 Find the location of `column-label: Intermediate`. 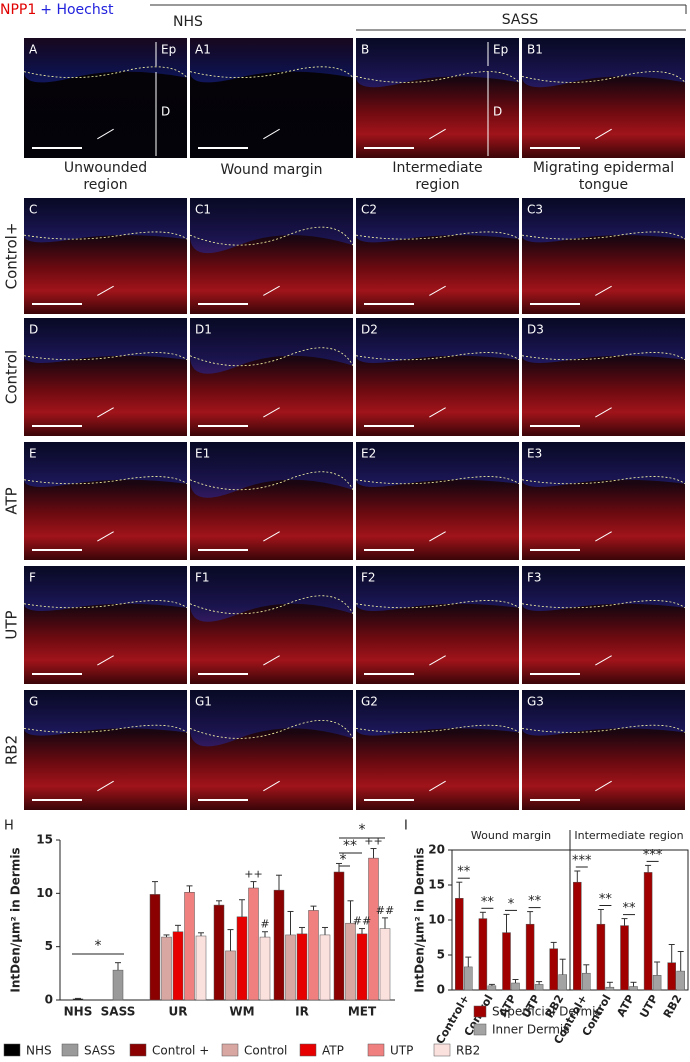

column-label: Intermediate is located at coordinates (437, 168).